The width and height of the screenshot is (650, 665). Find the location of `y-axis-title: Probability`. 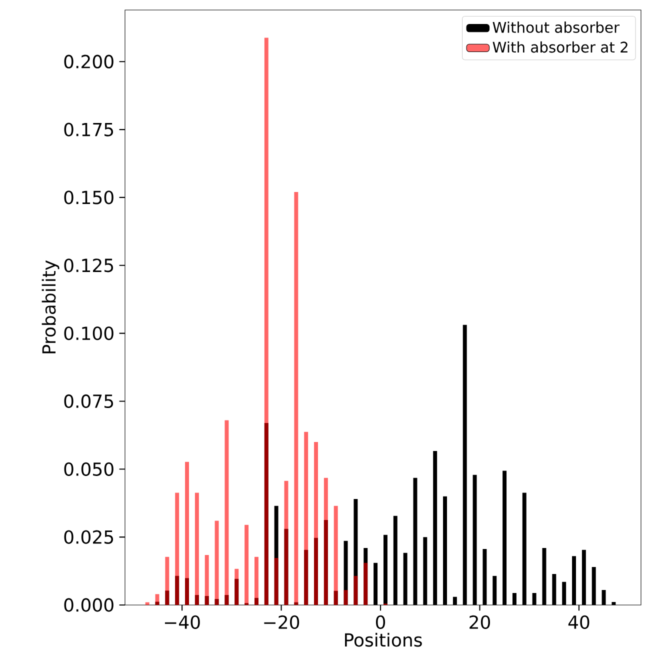

y-axis-title: Probability is located at coordinates (51, 307).